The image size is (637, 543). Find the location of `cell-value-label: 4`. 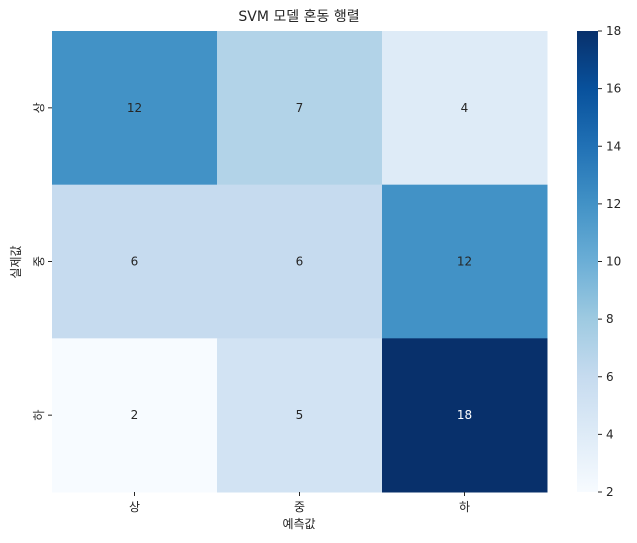

cell-value-label: 4 is located at coordinates (465, 108).